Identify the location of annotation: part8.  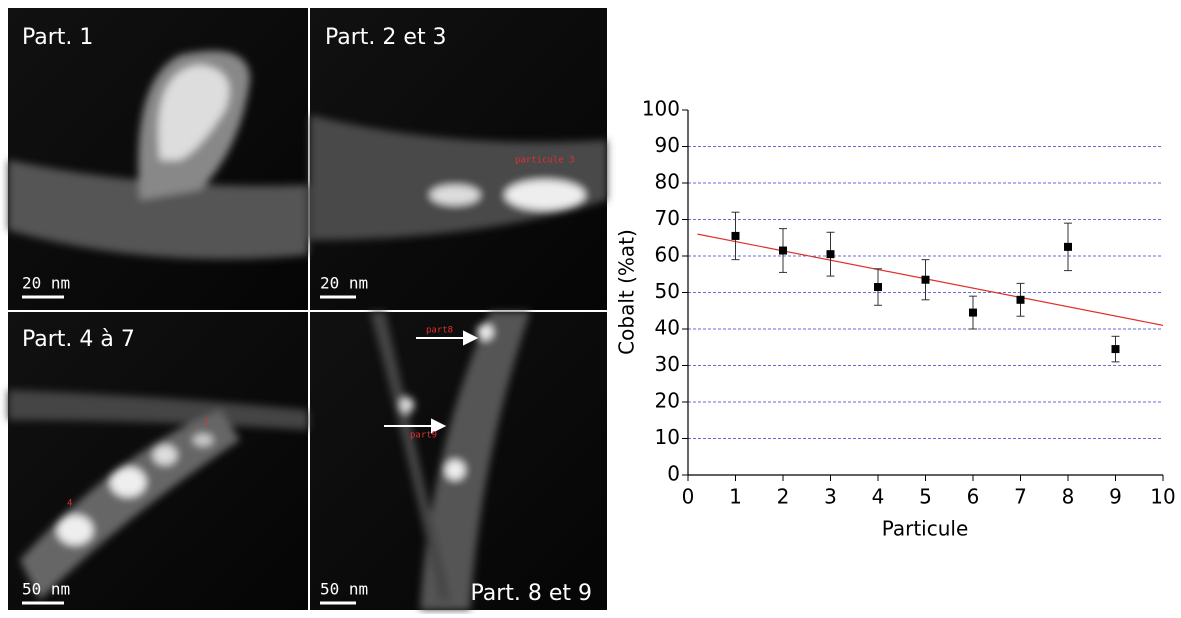
(439, 331).